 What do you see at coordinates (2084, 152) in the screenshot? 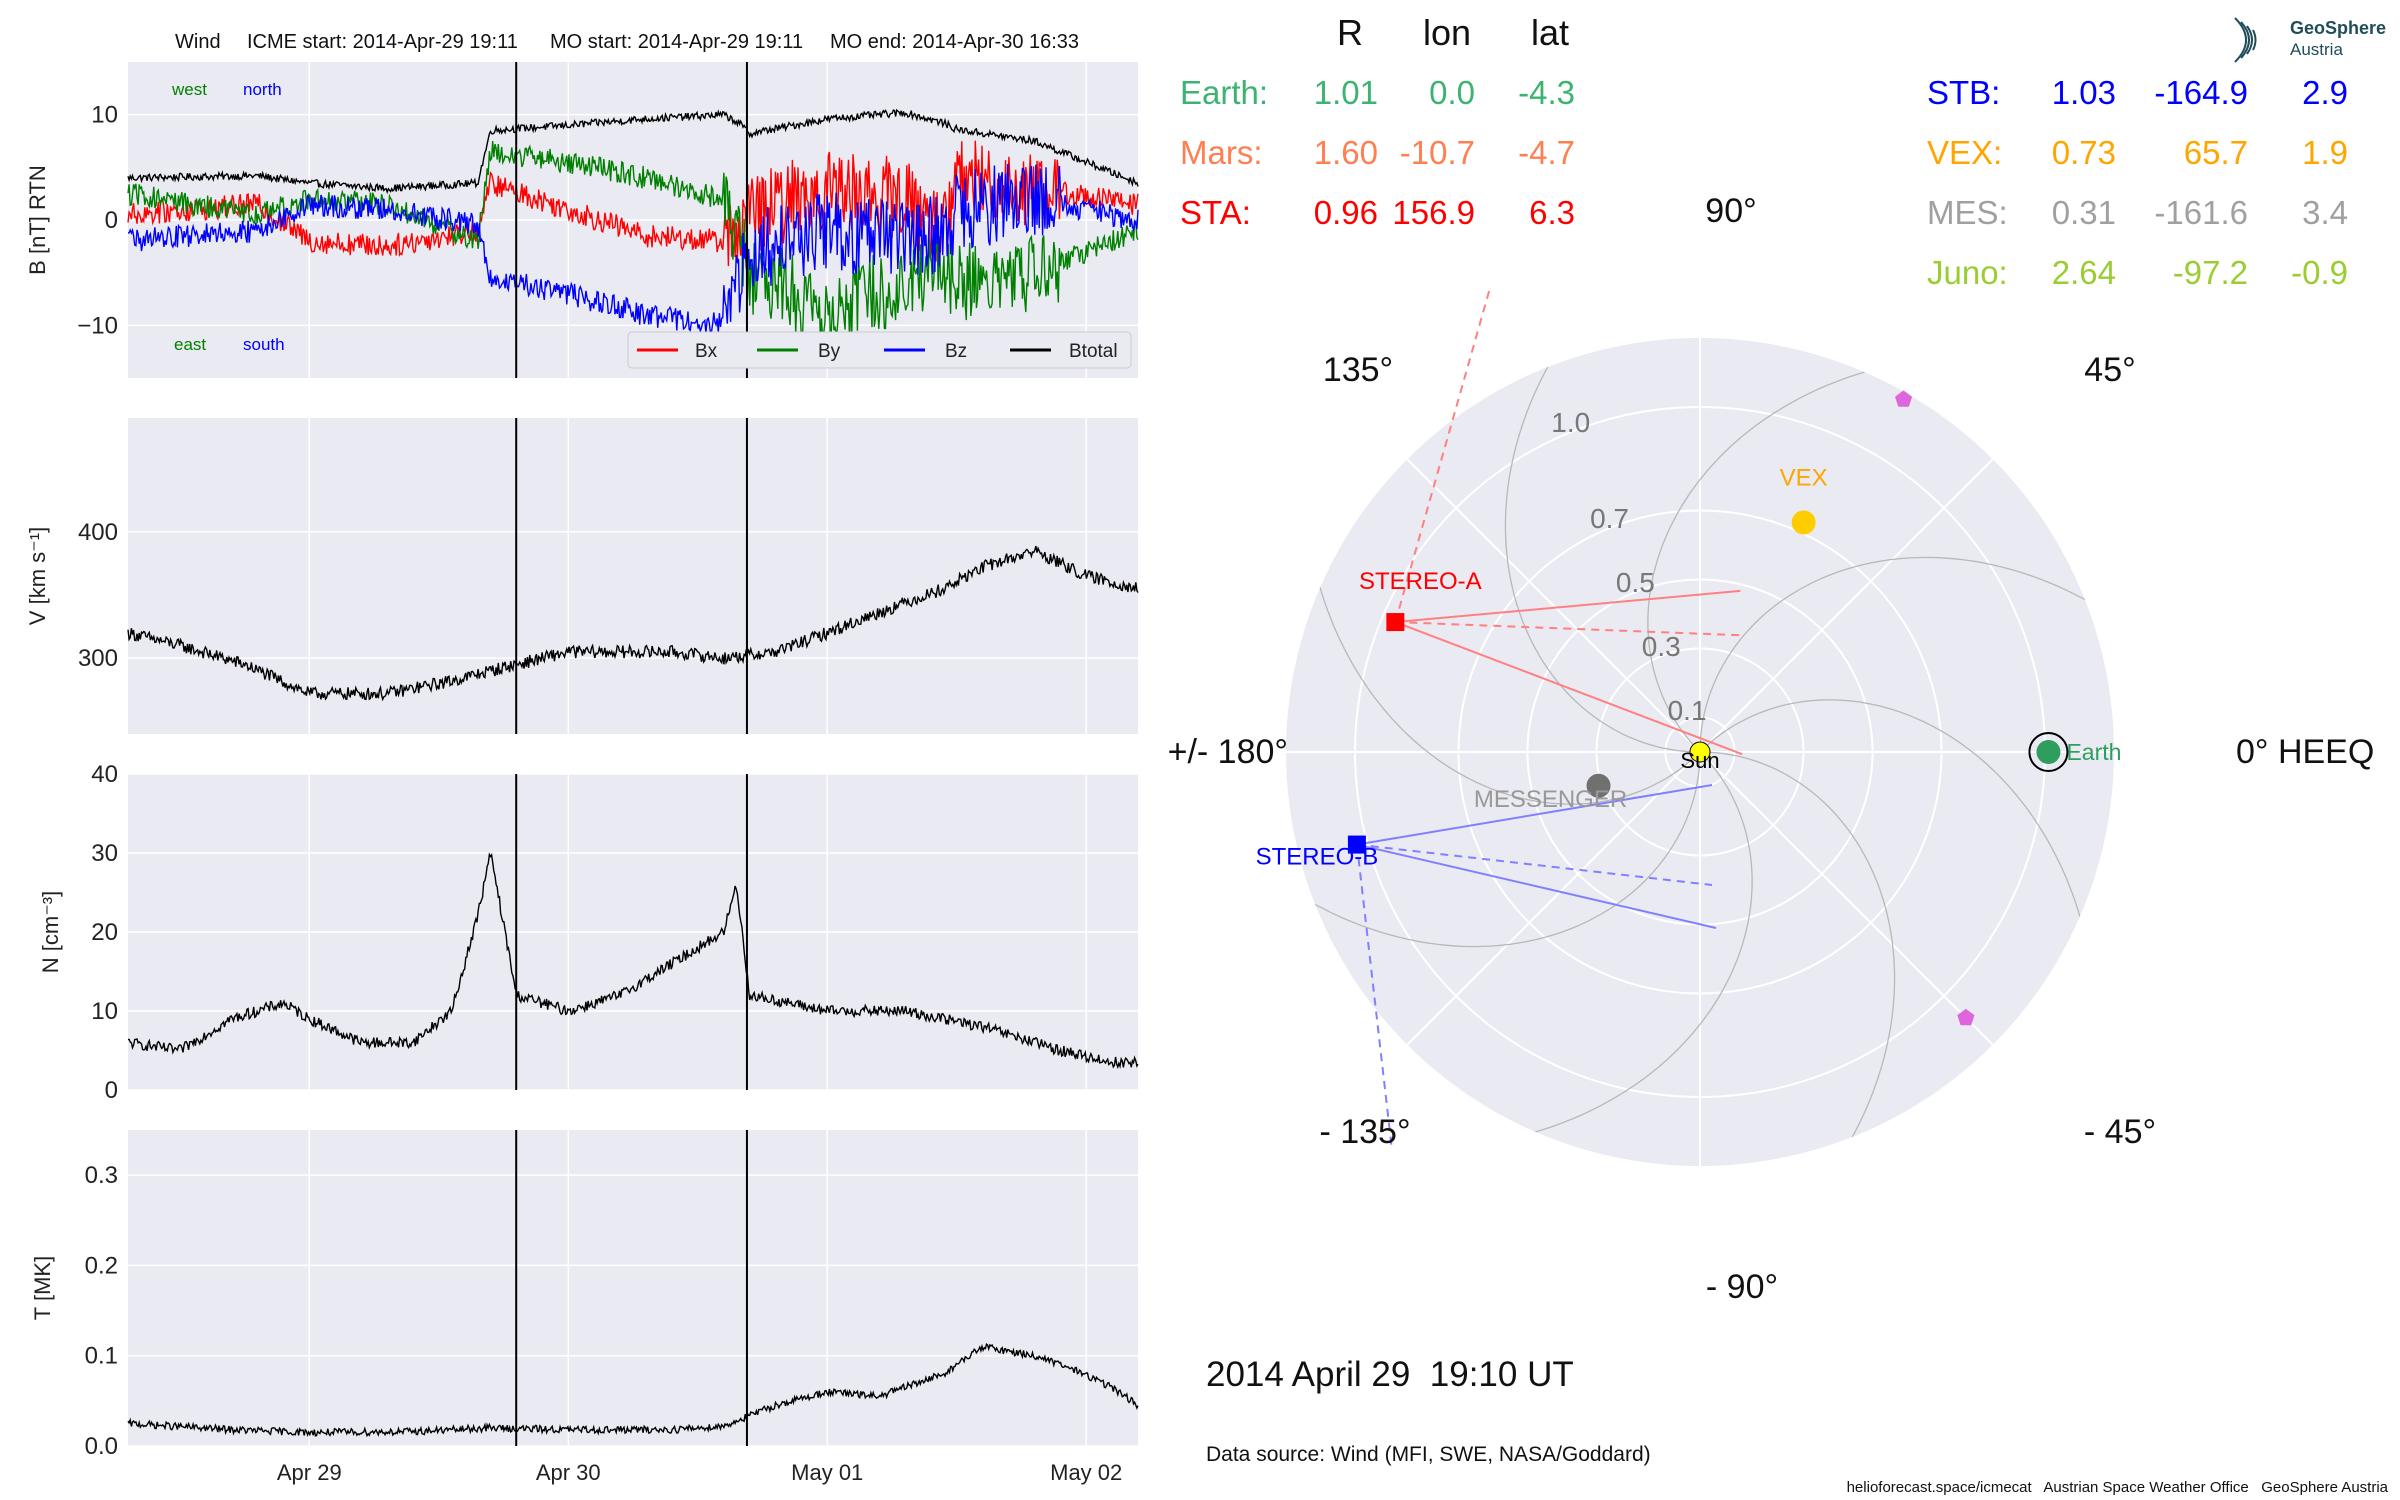
I see `row-value-r: 0.73` at bounding box center [2084, 152].